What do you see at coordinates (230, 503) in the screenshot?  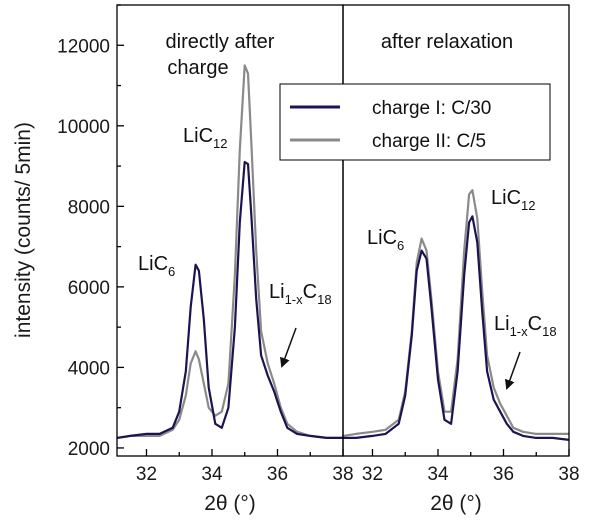 I see `x-axis-label-left: 2θ (°)` at bounding box center [230, 503].